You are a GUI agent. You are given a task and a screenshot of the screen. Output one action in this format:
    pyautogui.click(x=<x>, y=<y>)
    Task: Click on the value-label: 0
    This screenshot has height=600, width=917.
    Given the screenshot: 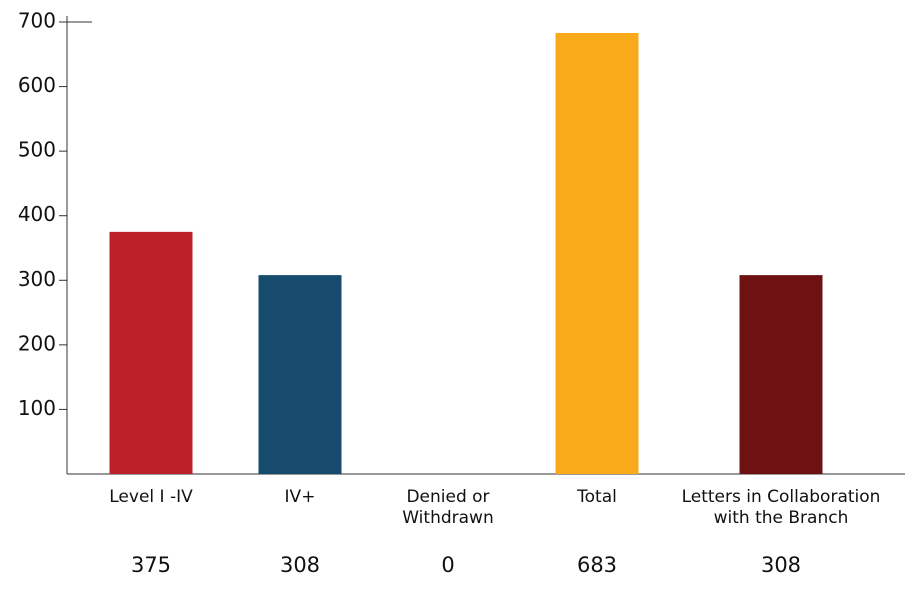 What is the action you would take?
    pyautogui.click(x=447, y=565)
    